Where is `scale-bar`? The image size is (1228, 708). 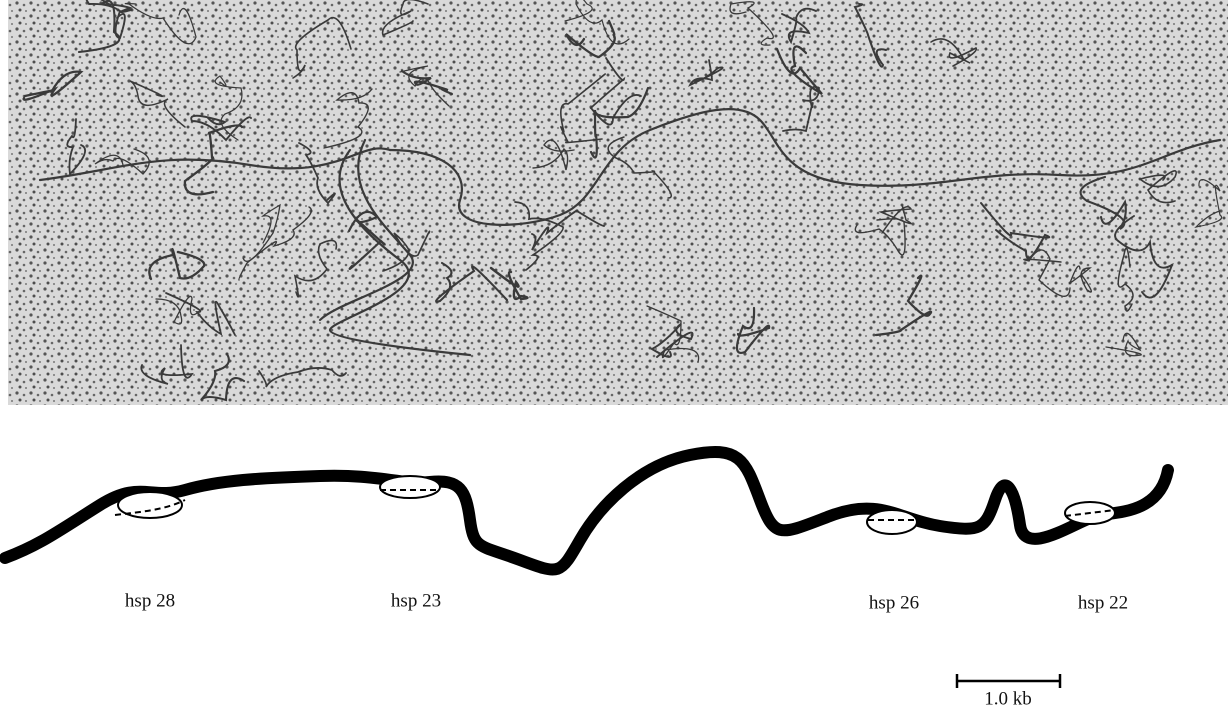 scale-bar is located at coordinates (1008, 681).